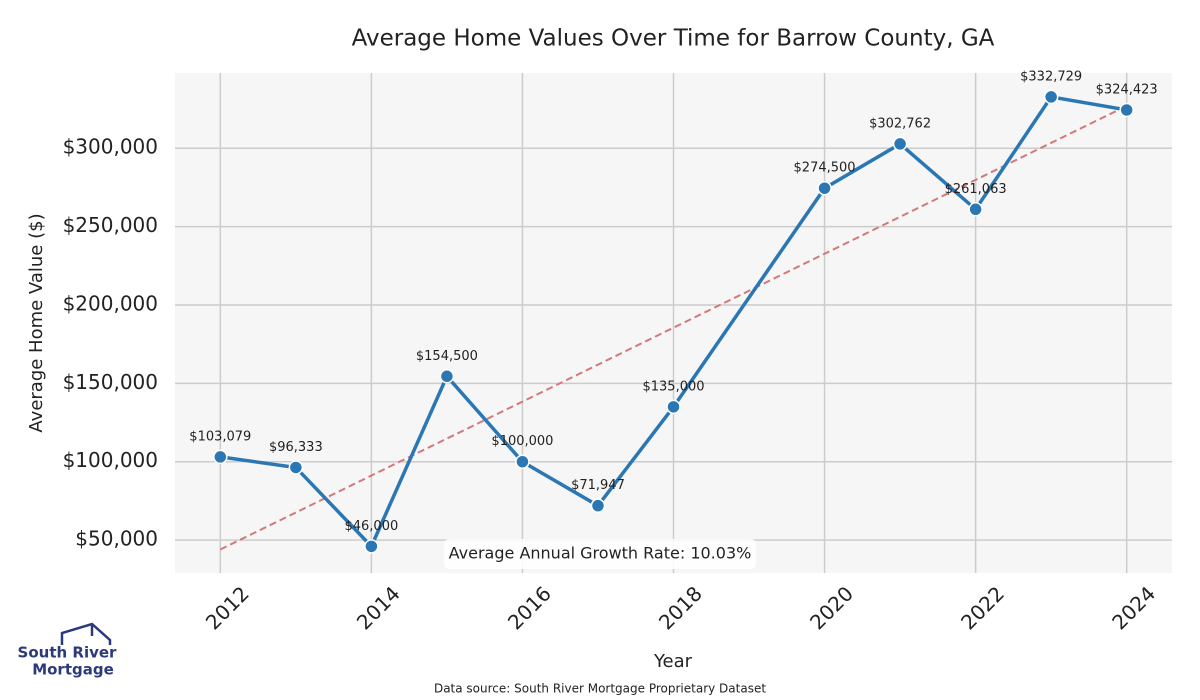 The image size is (1200, 700). Describe the element at coordinates (378, 607) in the screenshot. I see `x-tick-label: 2014` at that location.